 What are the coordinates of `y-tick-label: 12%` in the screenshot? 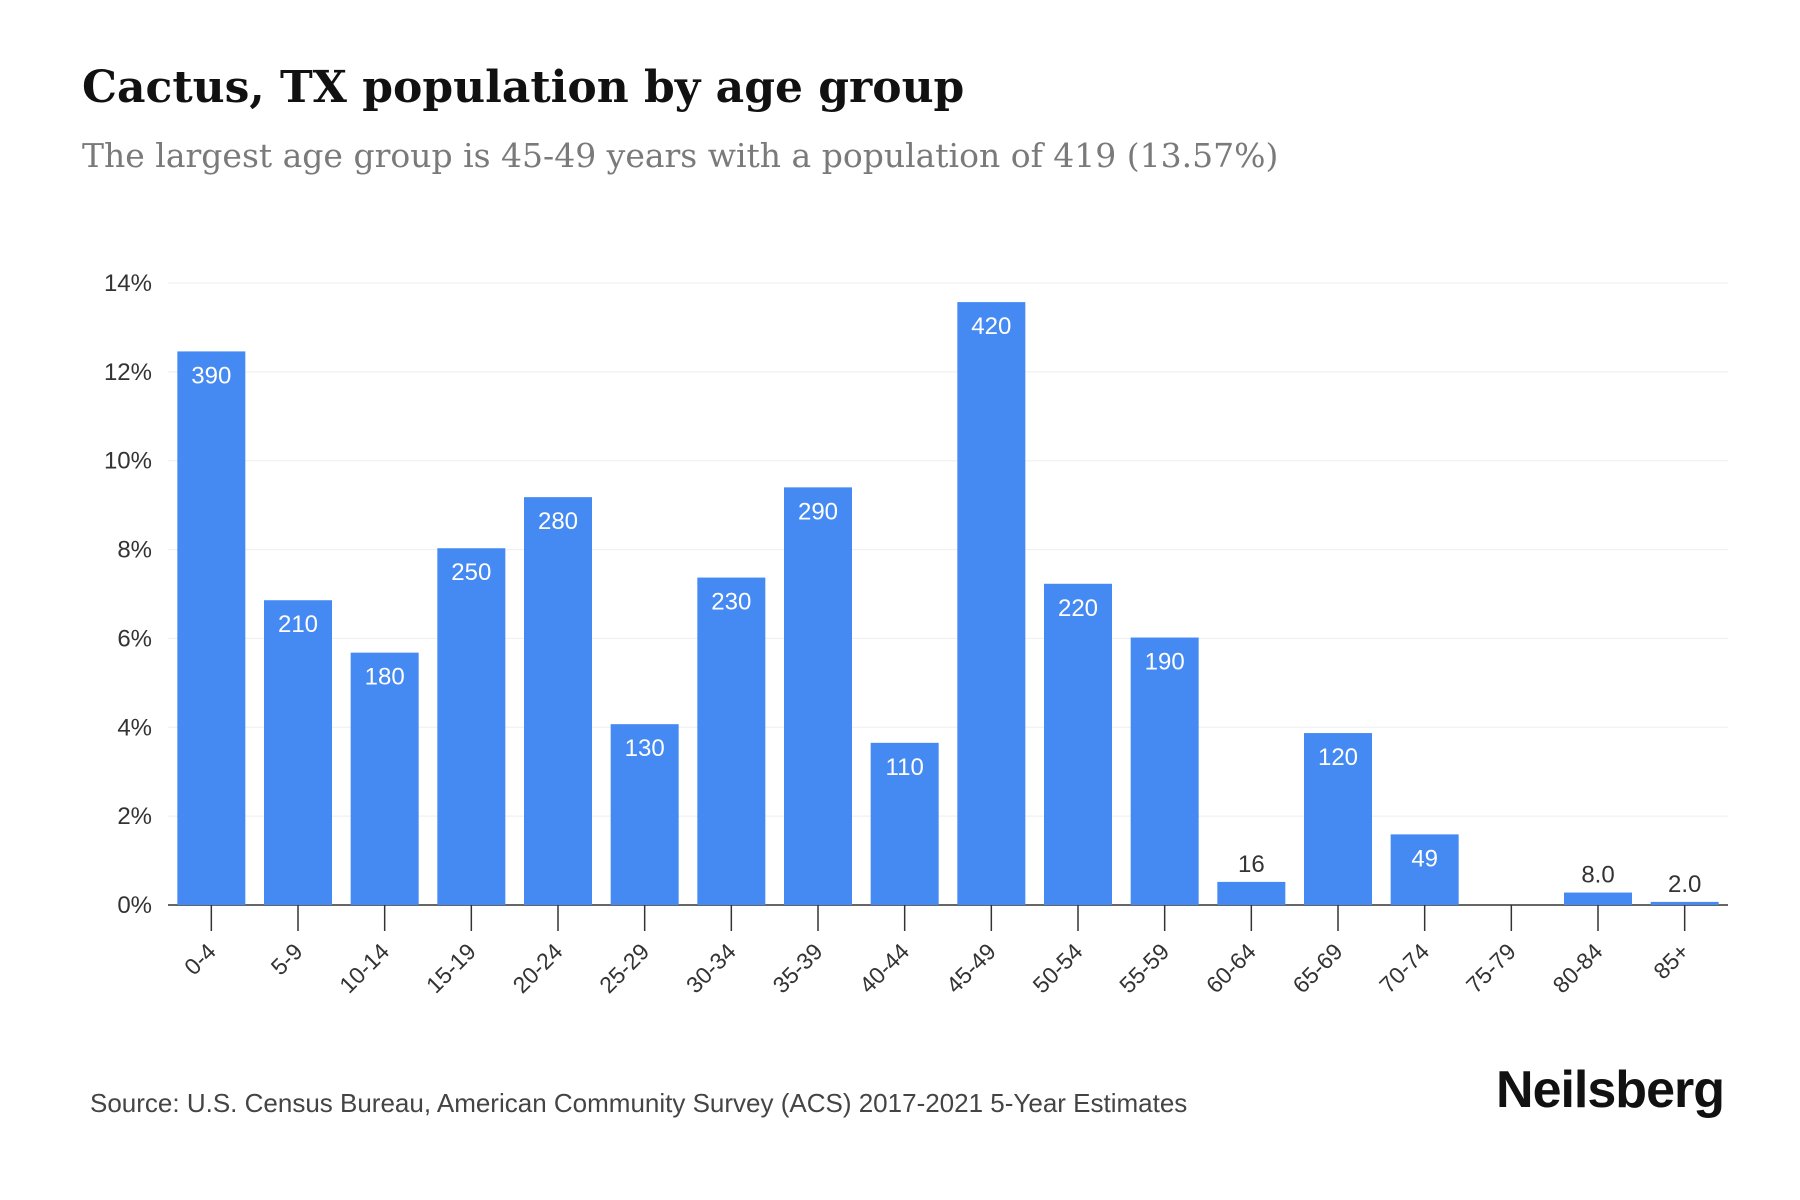 It's located at (128, 372).